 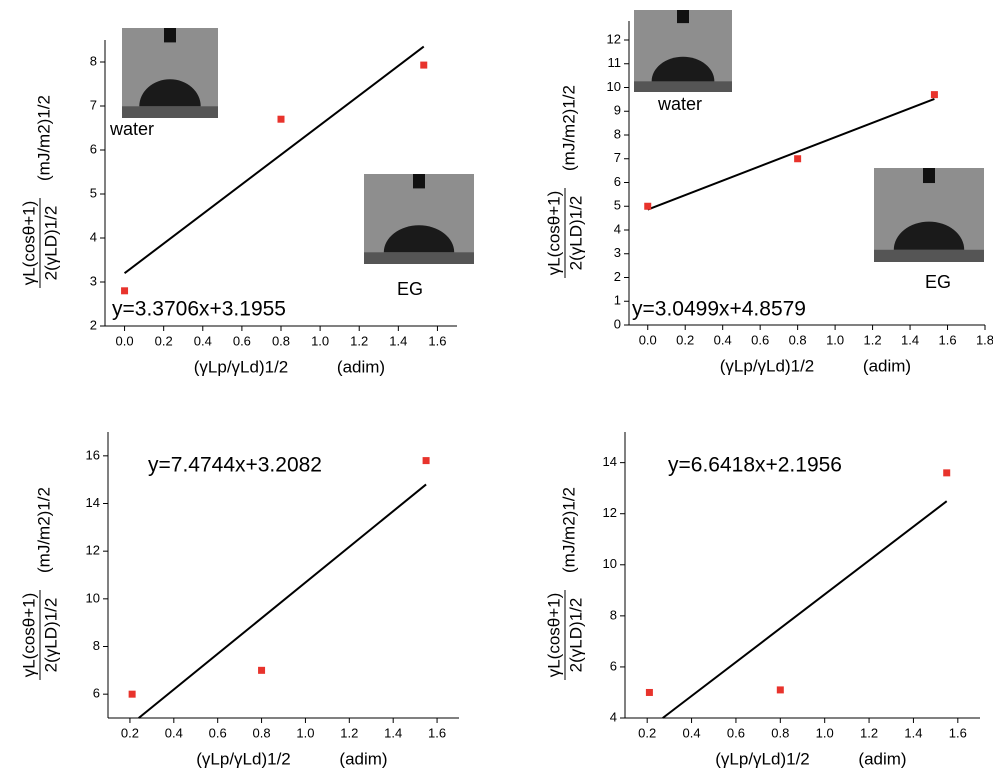 I want to click on y-tick-label: 9, so click(x=617, y=110).